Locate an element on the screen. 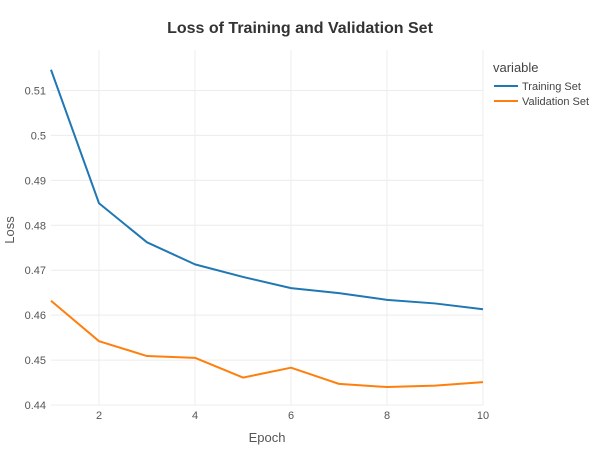 Image resolution: width=600 pixels, height=450 pixels. legend-entry: Validation Set is located at coordinates (555, 102).